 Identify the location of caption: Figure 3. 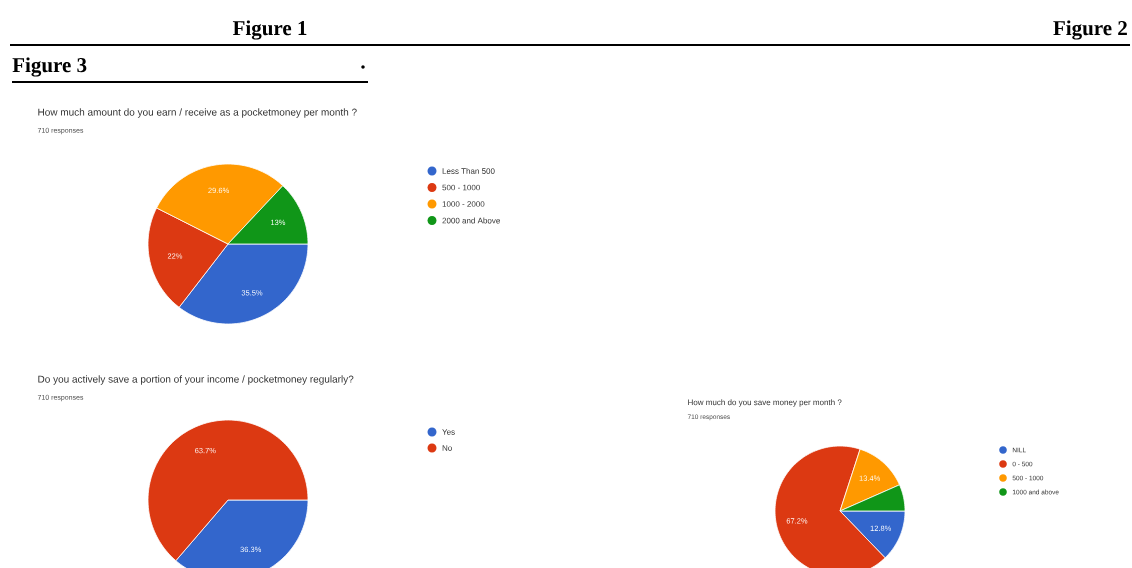
(49, 67).